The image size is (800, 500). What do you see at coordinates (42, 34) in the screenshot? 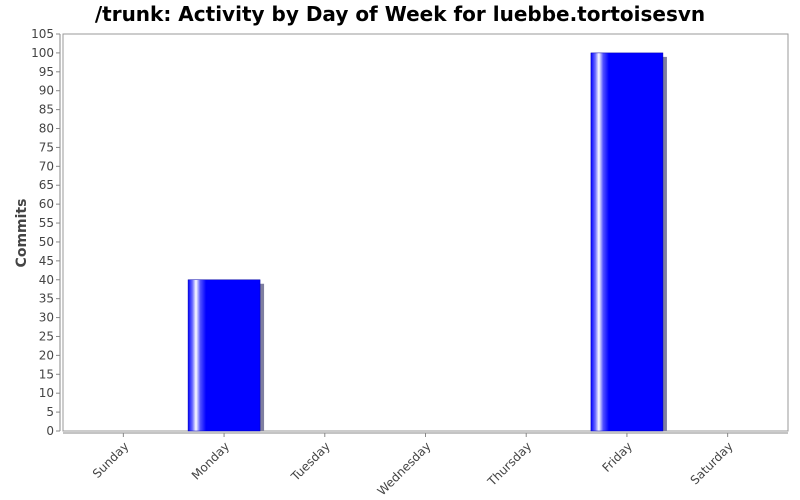
I see `y-tick-label: 105` at bounding box center [42, 34].